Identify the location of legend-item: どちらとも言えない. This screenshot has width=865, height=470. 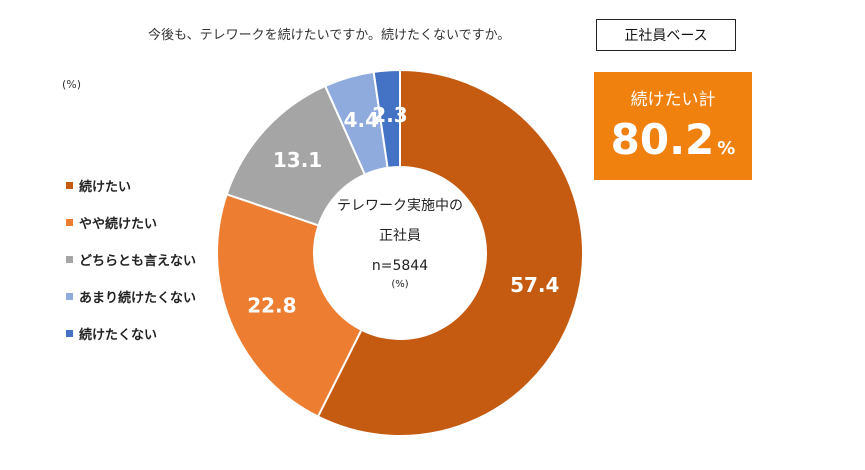
(131, 260).